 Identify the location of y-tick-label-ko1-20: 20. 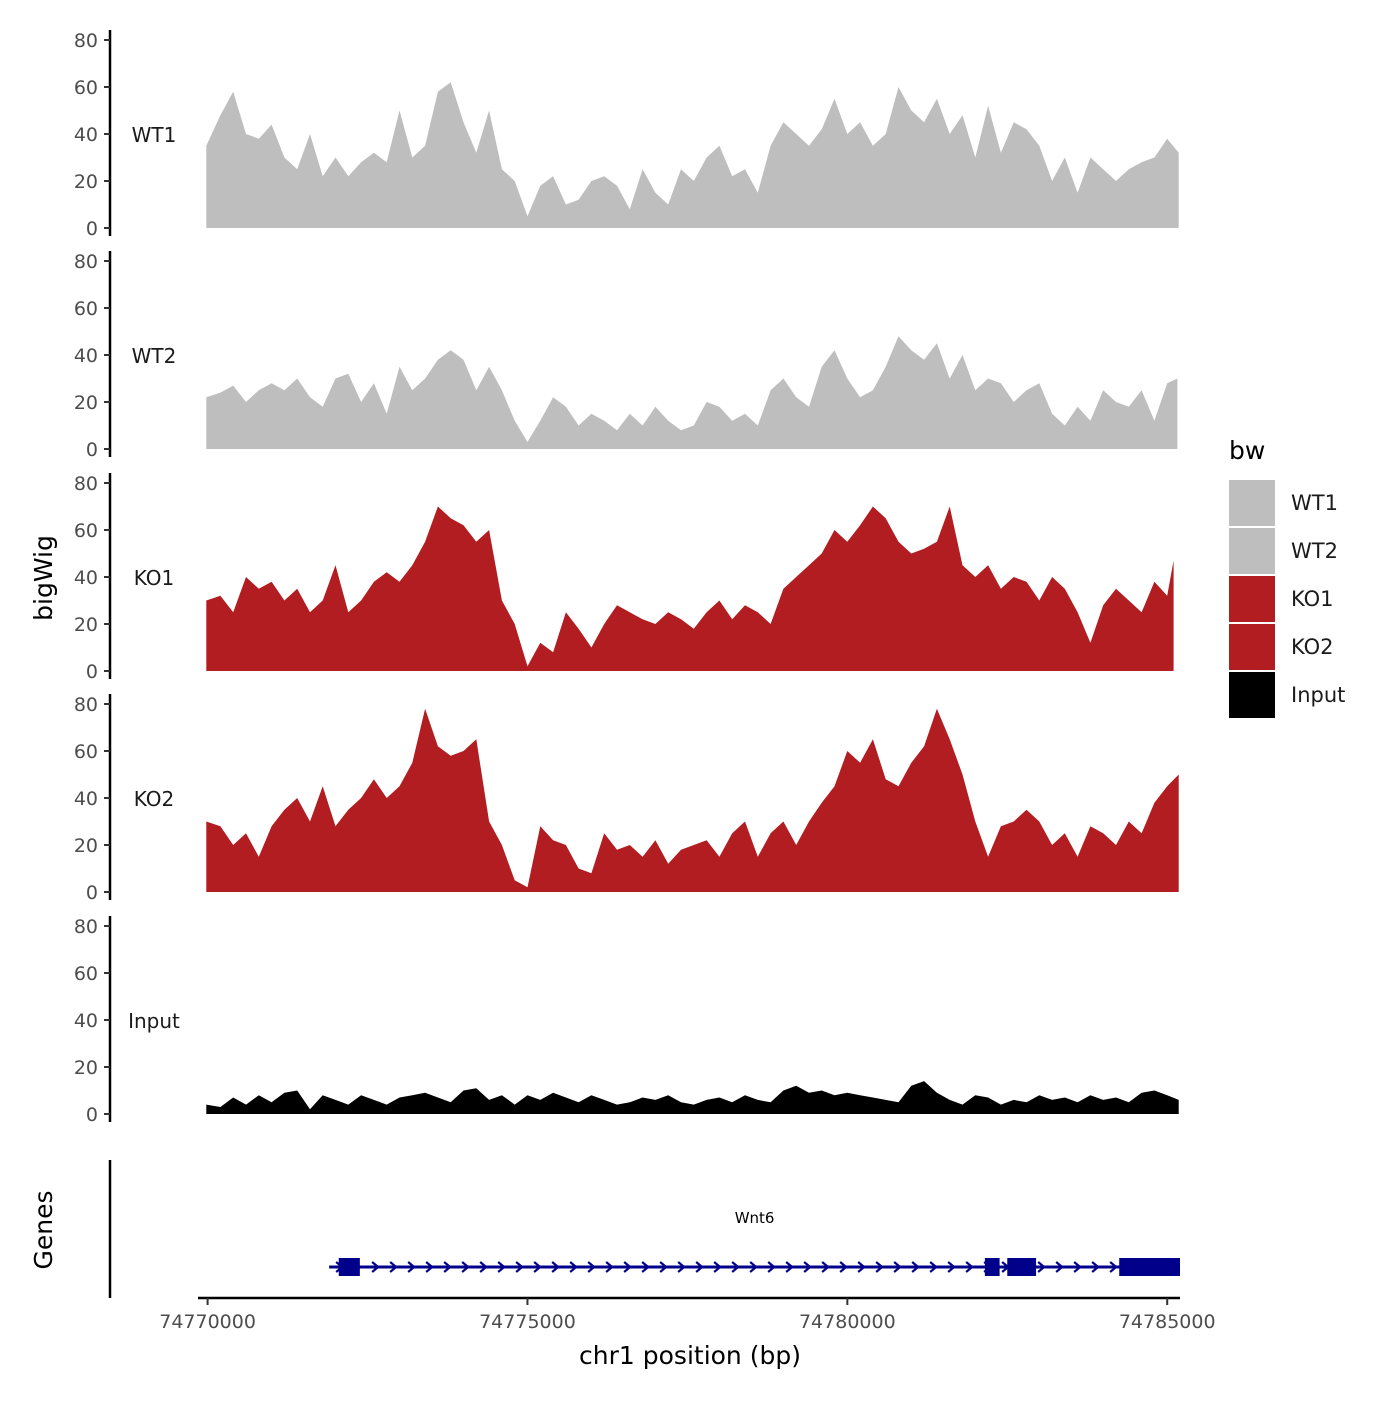
(86, 625).